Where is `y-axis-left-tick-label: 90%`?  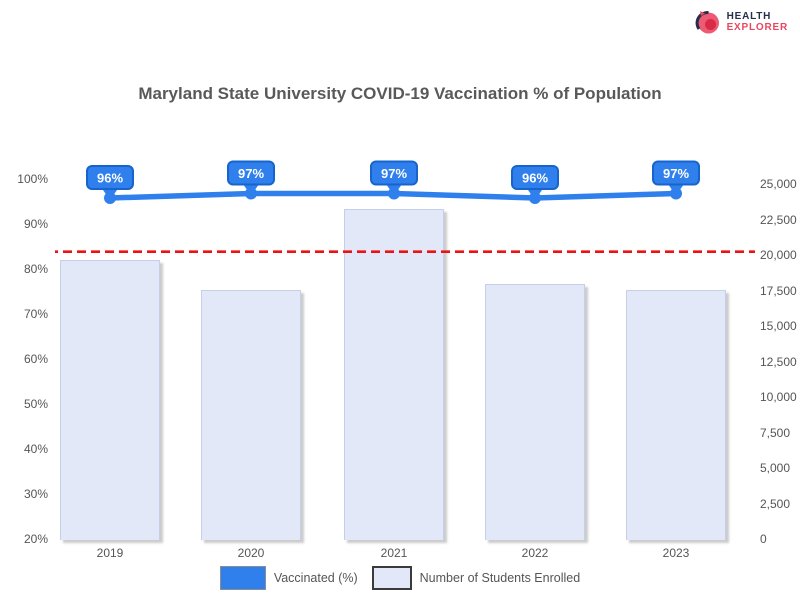
y-axis-left-tick-label: 90% is located at coordinates (35, 224).